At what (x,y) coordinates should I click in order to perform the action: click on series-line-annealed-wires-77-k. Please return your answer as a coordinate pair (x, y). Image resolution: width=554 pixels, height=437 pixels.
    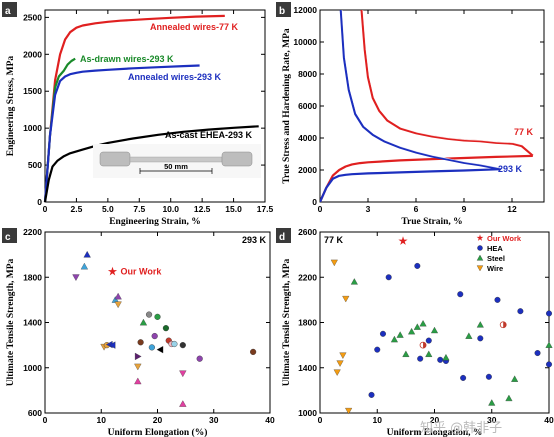
    Looking at the image, I should click on (134, 108).